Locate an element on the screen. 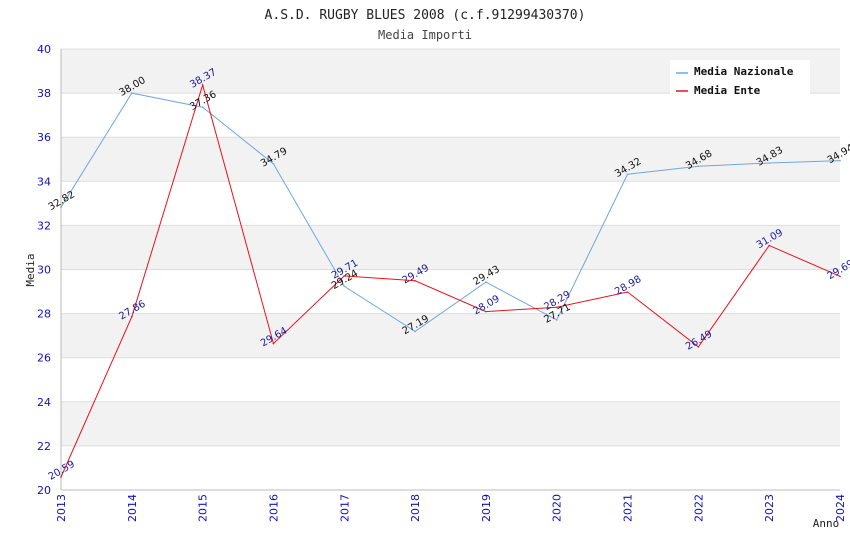  data-point-media-ente-2022 is located at coordinates (698, 347).